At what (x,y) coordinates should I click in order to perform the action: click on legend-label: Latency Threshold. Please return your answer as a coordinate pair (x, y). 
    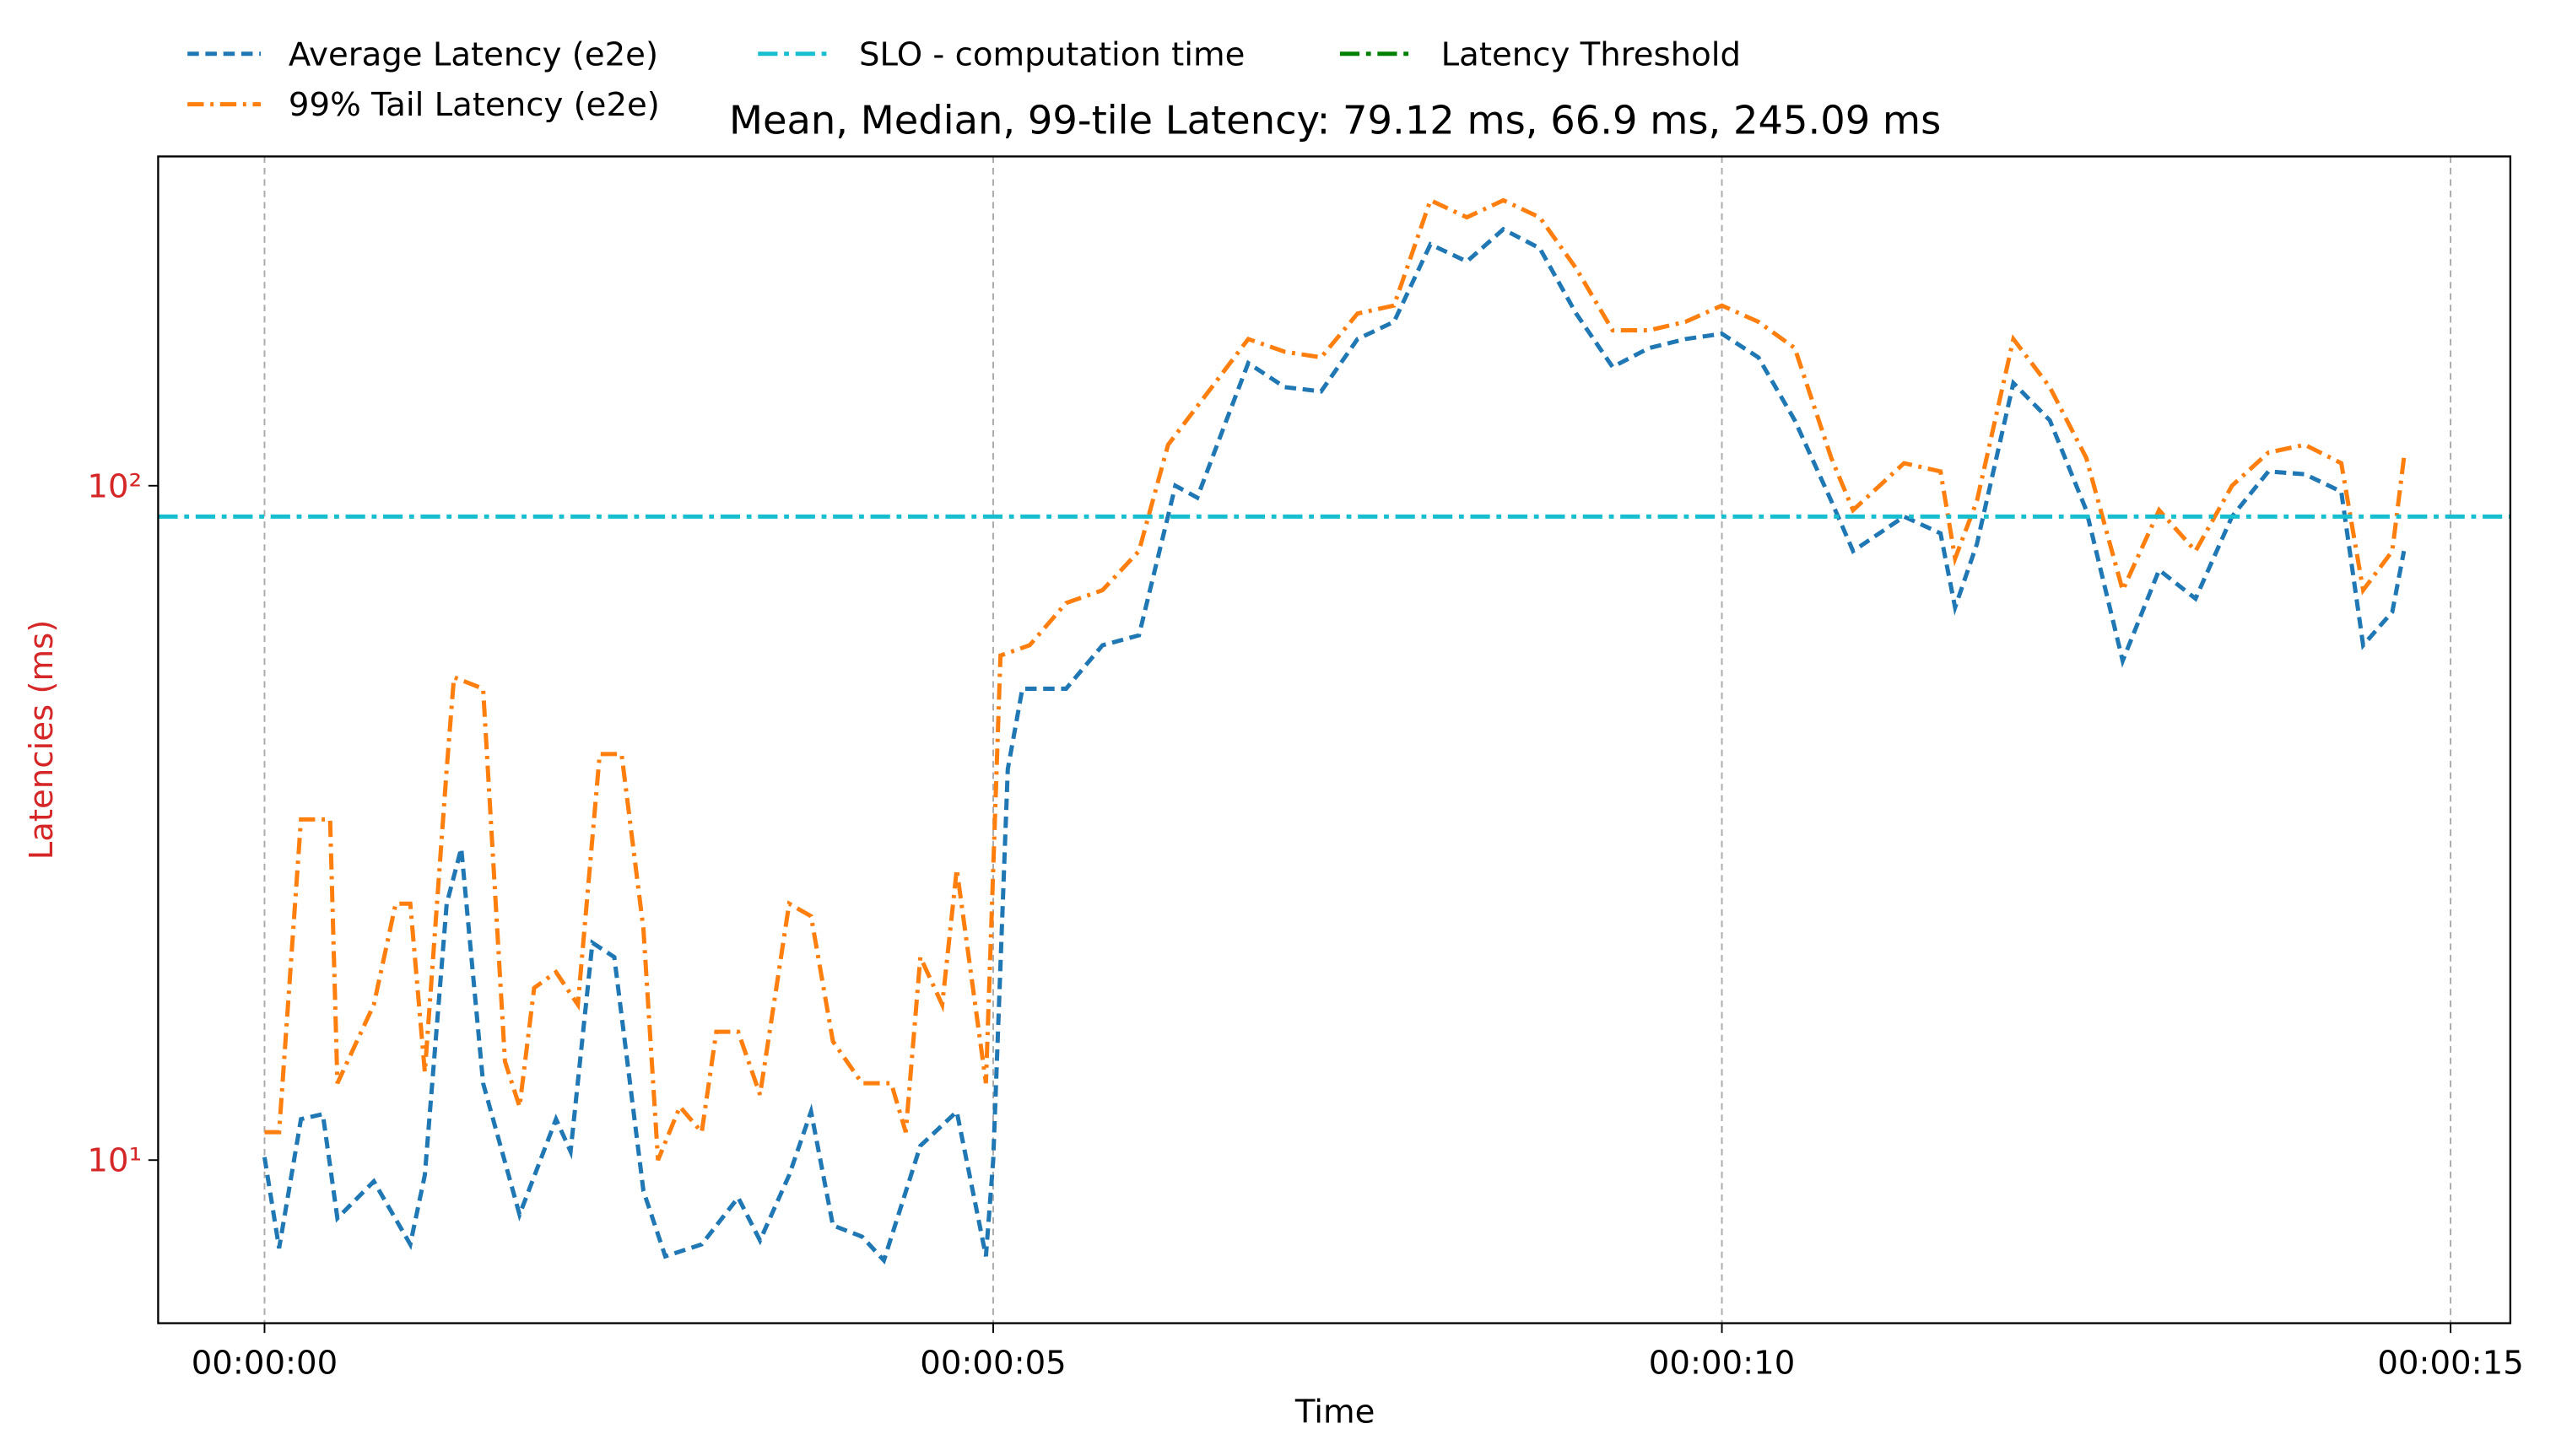
    Looking at the image, I should click on (1591, 54).